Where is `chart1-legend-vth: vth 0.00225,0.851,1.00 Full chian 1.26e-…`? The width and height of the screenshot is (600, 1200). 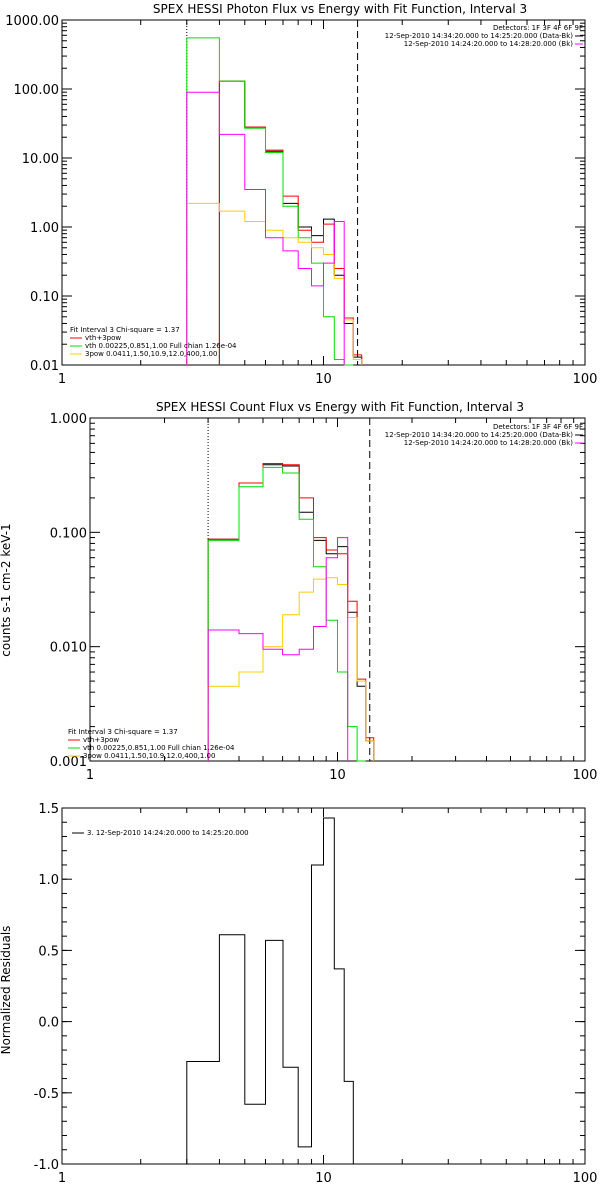
chart1-legend-vth: vth 0.00225,0.851,1.00 Full chian 1.26e-… is located at coordinates (161, 346).